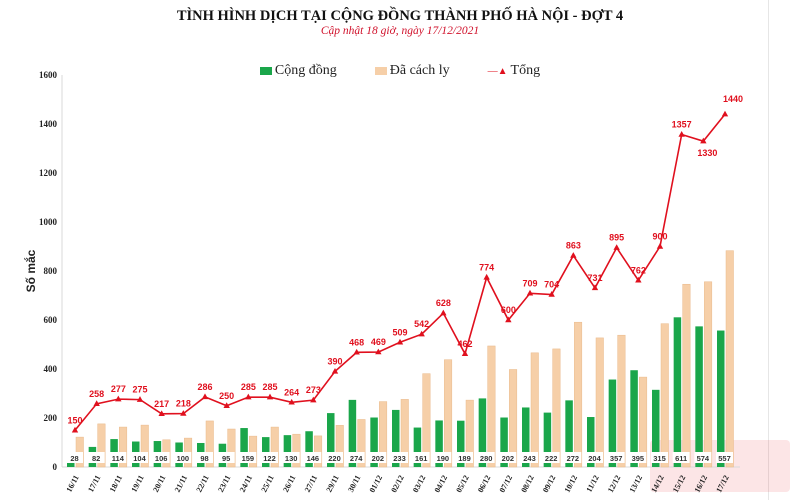 The height and width of the screenshot is (500, 800). What do you see at coordinates (659, 458) in the screenshot?
I see `data-label-community: 315` at bounding box center [659, 458].